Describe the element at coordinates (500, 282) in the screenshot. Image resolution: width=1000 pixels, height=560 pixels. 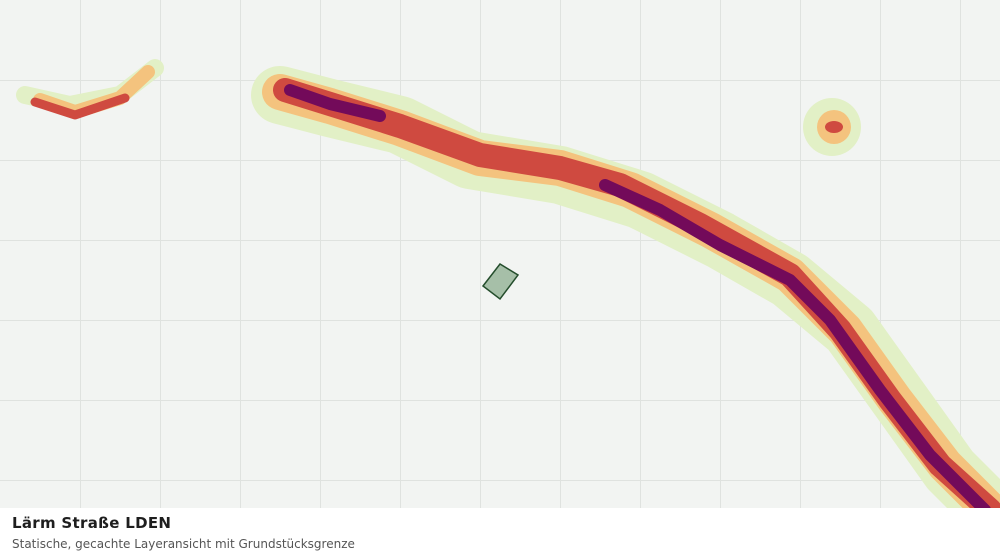
I see `parcel-boundary` at that location.